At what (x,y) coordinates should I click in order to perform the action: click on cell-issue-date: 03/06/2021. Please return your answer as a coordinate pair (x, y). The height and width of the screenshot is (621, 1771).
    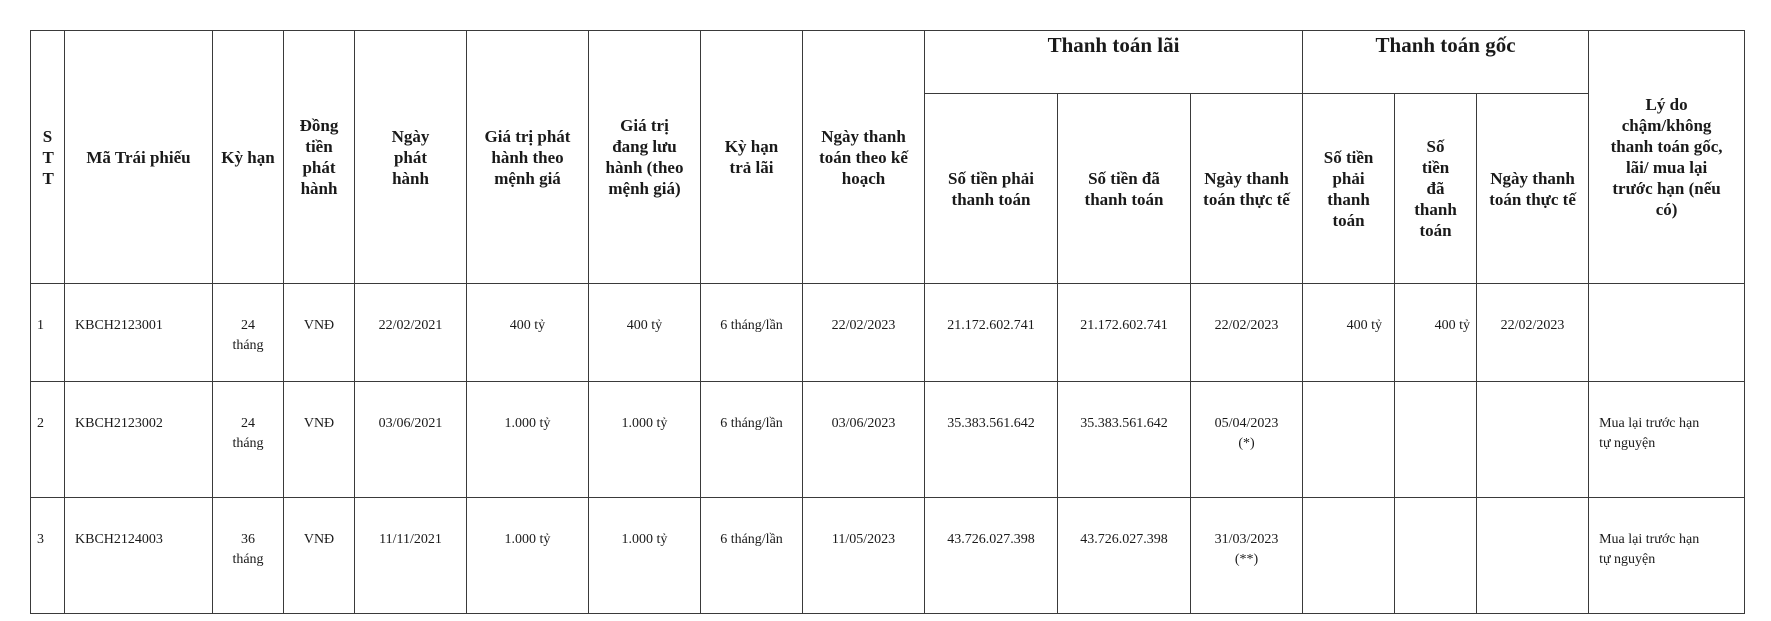
    Looking at the image, I should click on (410, 439).